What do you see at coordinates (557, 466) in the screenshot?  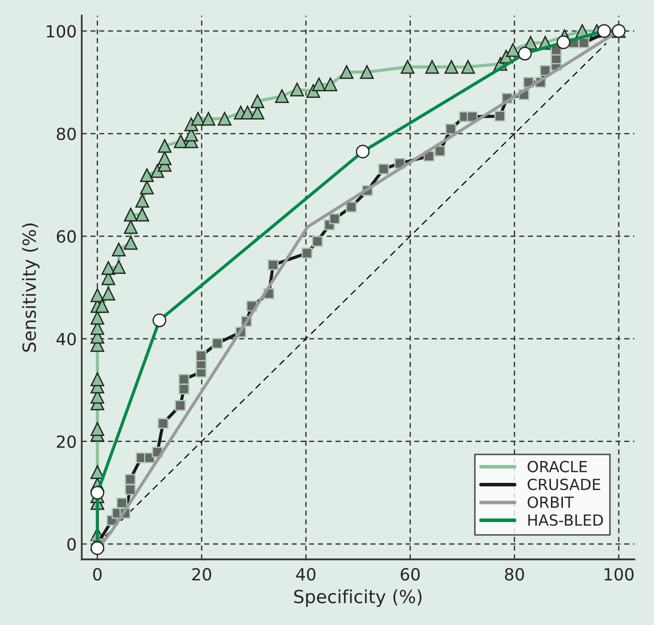 I see `legend-label: ORACLE` at bounding box center [557, 466].